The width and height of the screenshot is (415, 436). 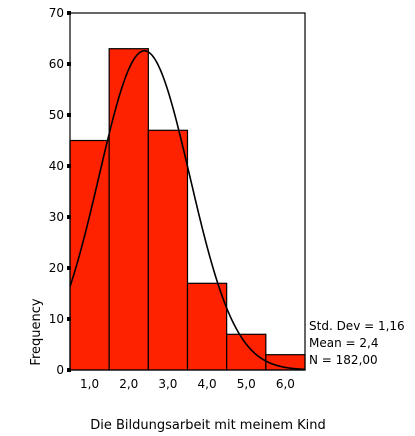 I want to click on y-axis-ticks: 0 10 20 30 40 50 60 70, so click(x=60, y=191).